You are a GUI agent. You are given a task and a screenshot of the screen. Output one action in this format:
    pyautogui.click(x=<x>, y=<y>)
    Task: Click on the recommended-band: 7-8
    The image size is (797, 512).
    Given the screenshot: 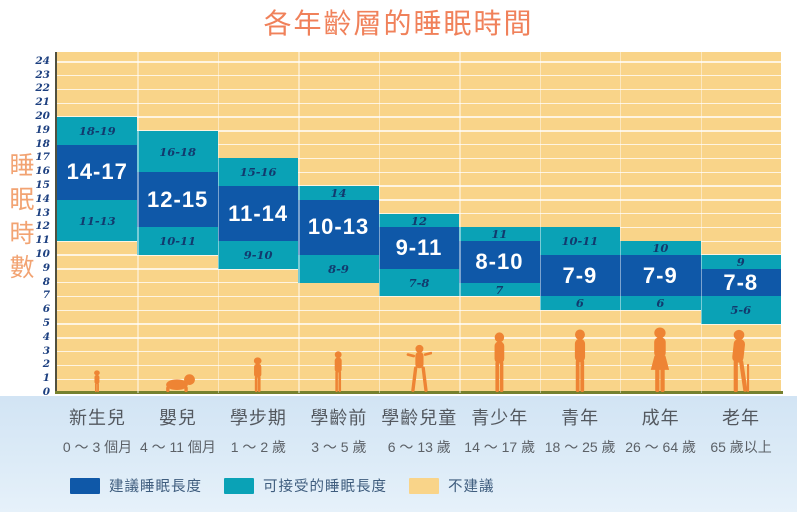 What is the action you would take?
    pyautogui.click(x=740, y=282)
    